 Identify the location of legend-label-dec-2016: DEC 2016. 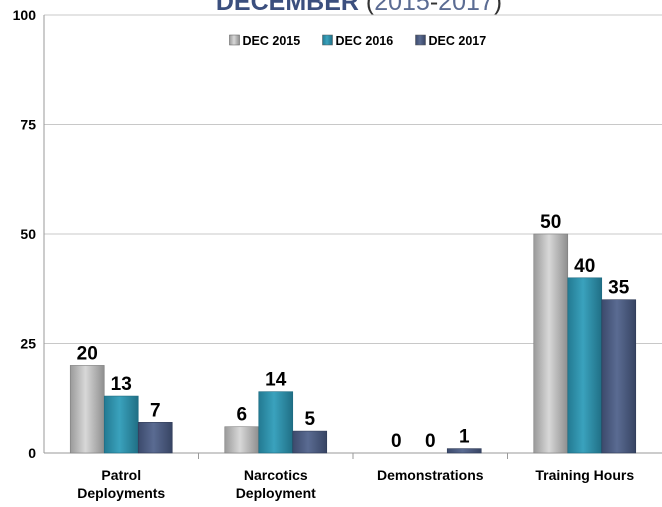
(365, 41).